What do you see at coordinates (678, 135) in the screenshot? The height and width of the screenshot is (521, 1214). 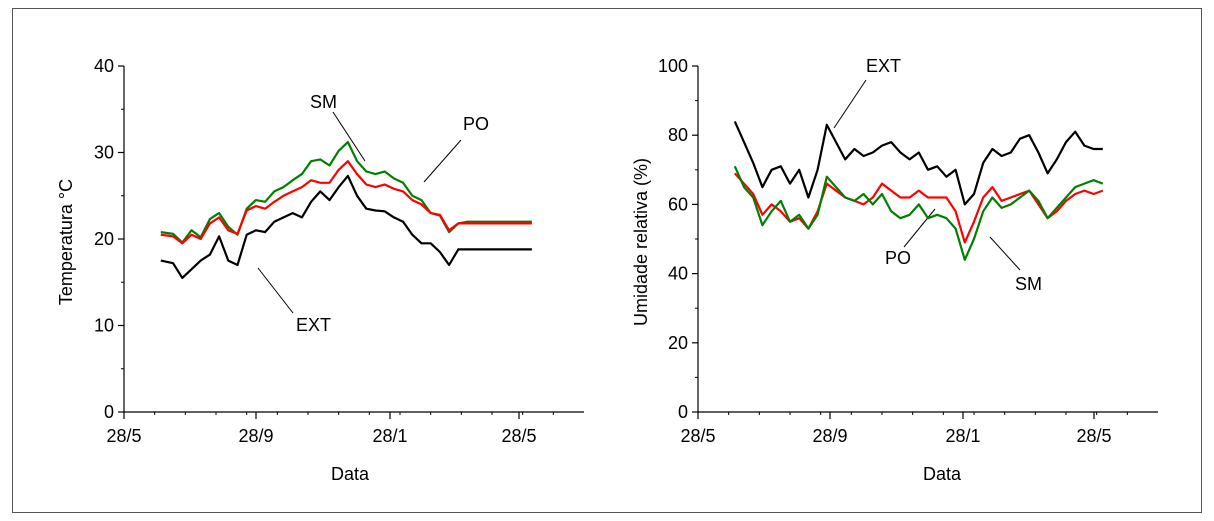 I see `y-tick-label: 80` at bounding box center [678, 135].